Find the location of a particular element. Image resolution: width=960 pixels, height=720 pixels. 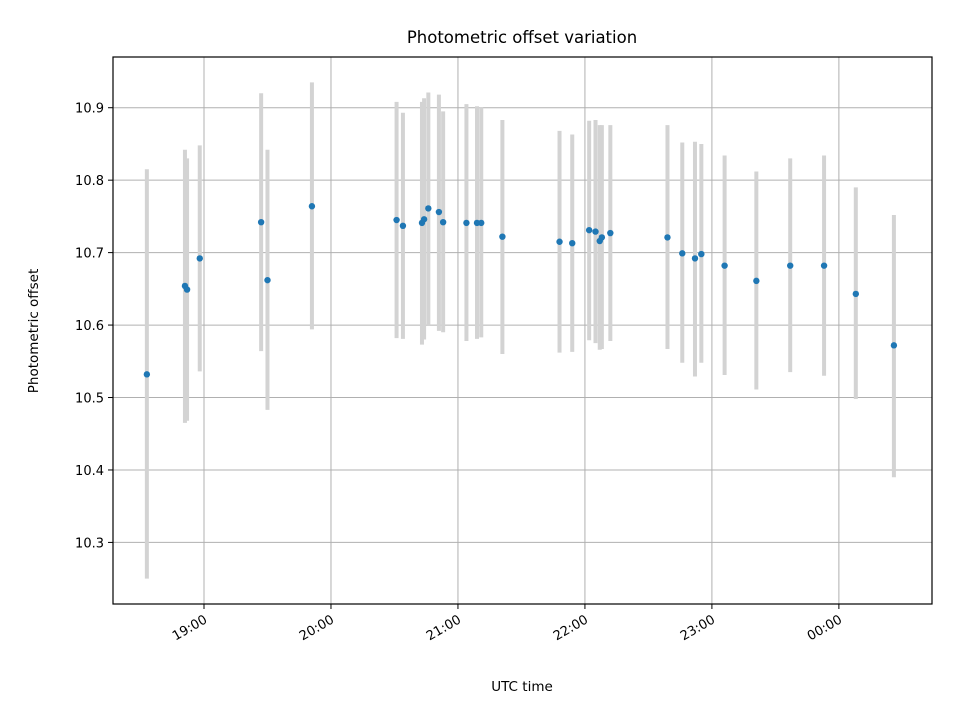

x-tick-label: 20:00 is located at coordinates (317, 628).